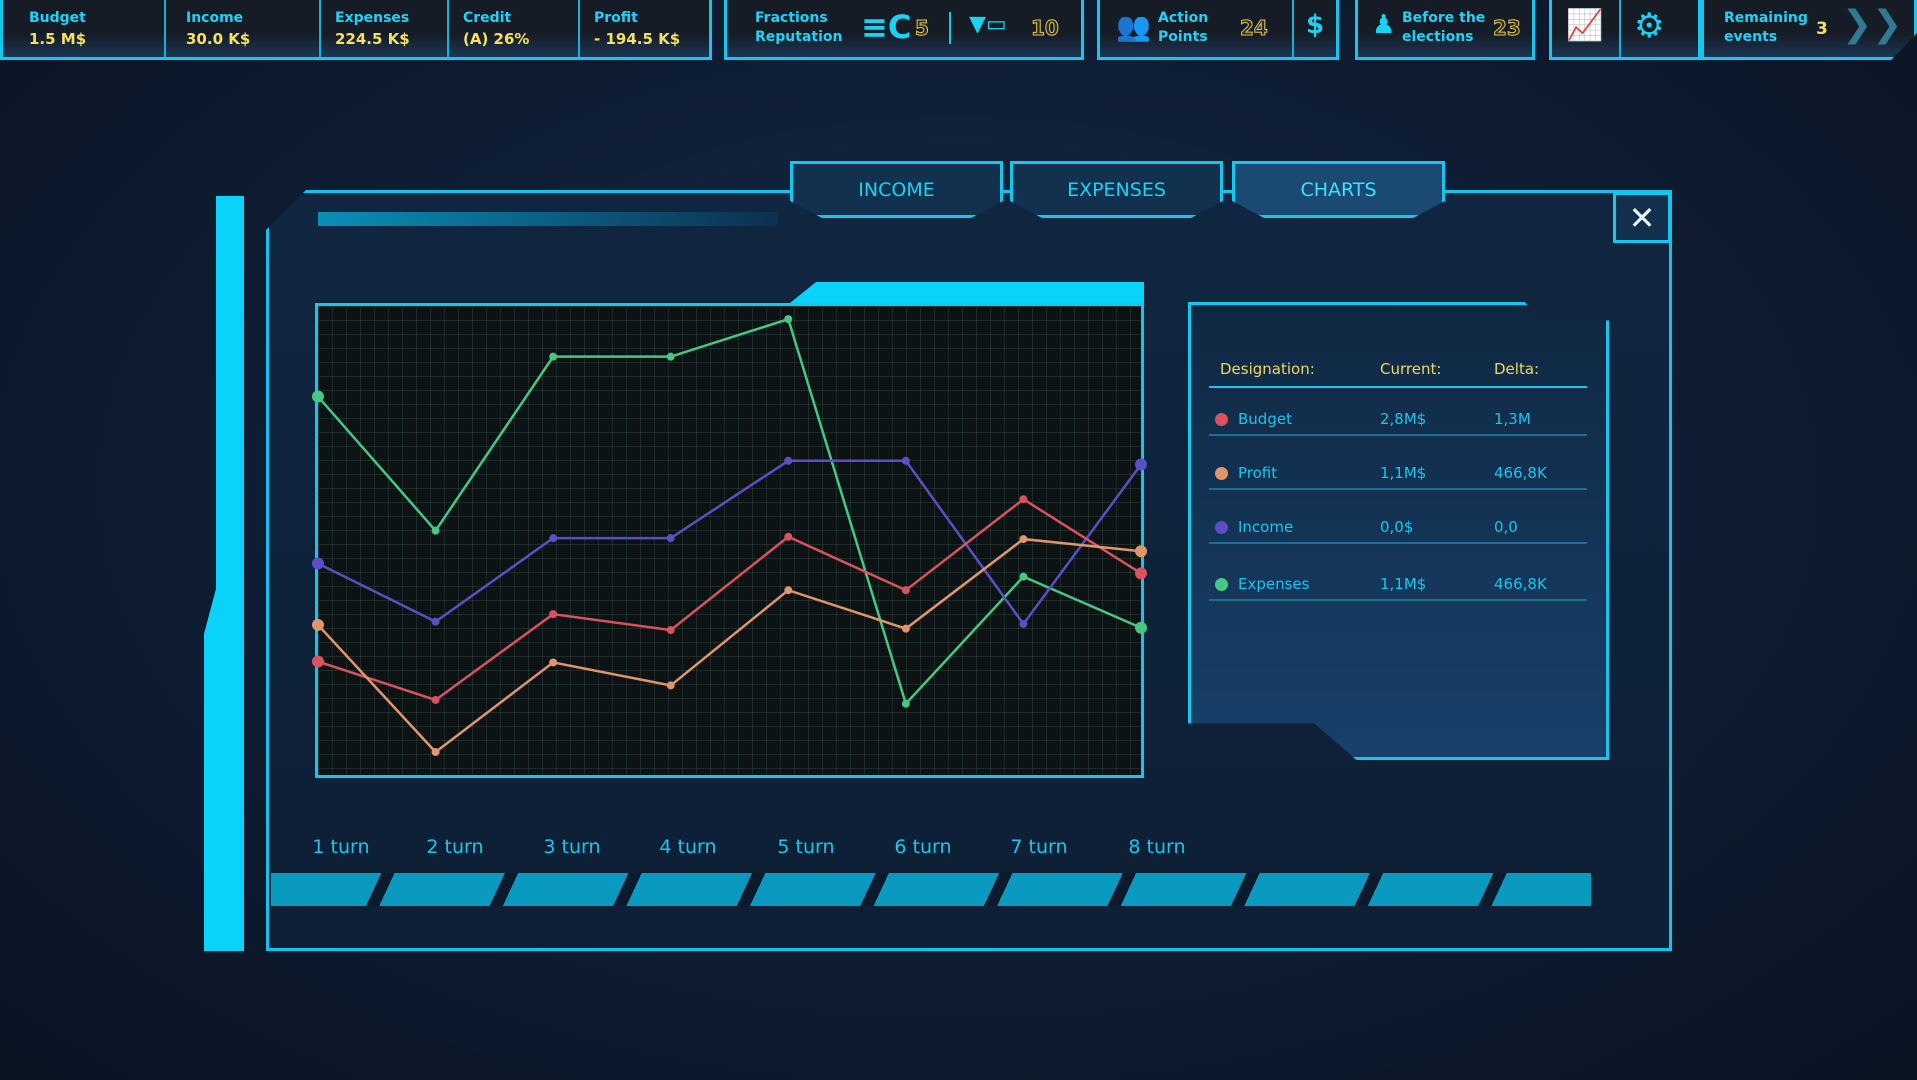 This screenshot has width=1917, height=1080. I want to click on tools-panel: 📈 ⚙, so click(1625, 30).